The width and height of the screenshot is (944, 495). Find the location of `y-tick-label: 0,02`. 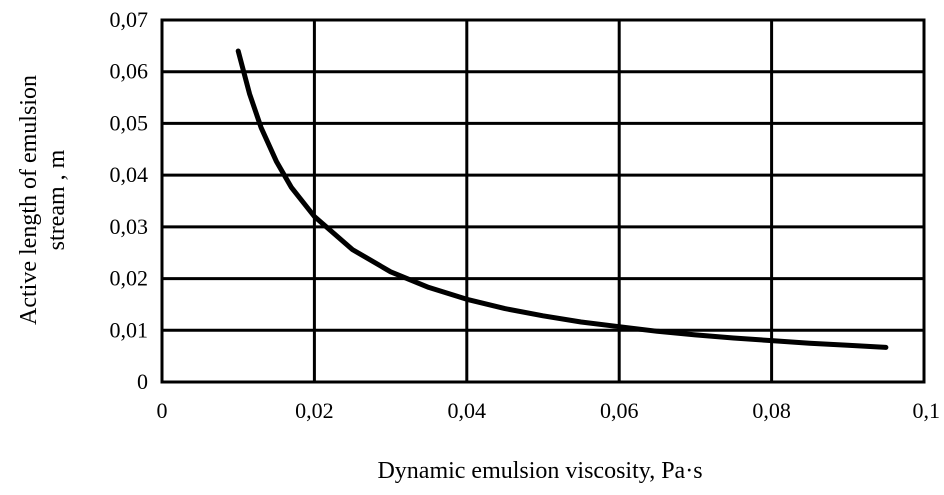

y-tick-label: 0,02 is located at coordinates (129, 278).